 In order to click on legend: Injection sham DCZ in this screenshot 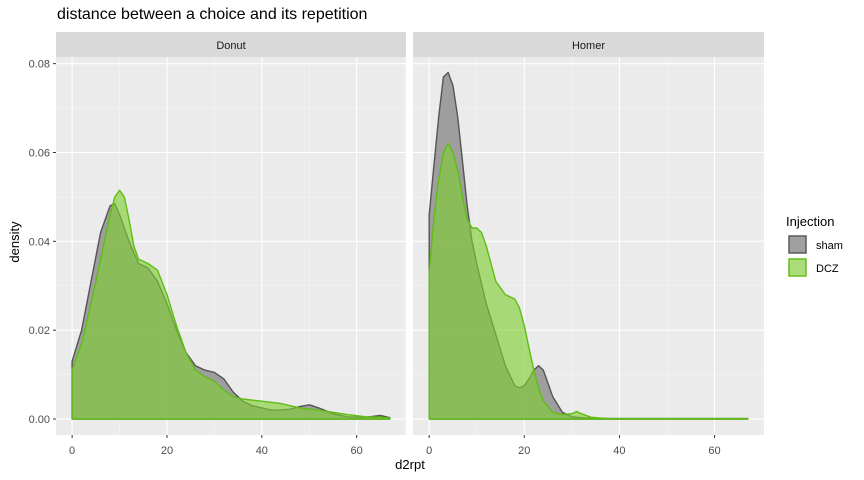, I will do `click(814, 245)`.